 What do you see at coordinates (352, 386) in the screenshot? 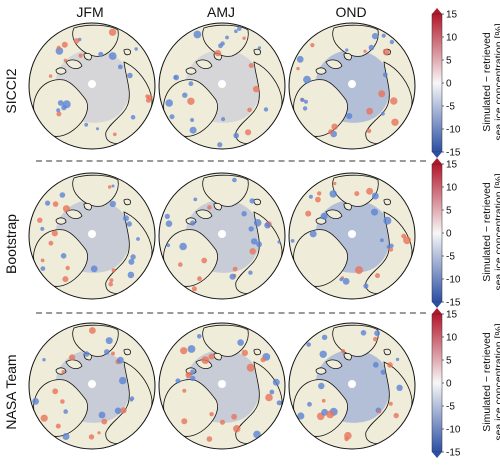
I see `polar-map-nasa-team-ond` at bounding box center [352, 386].